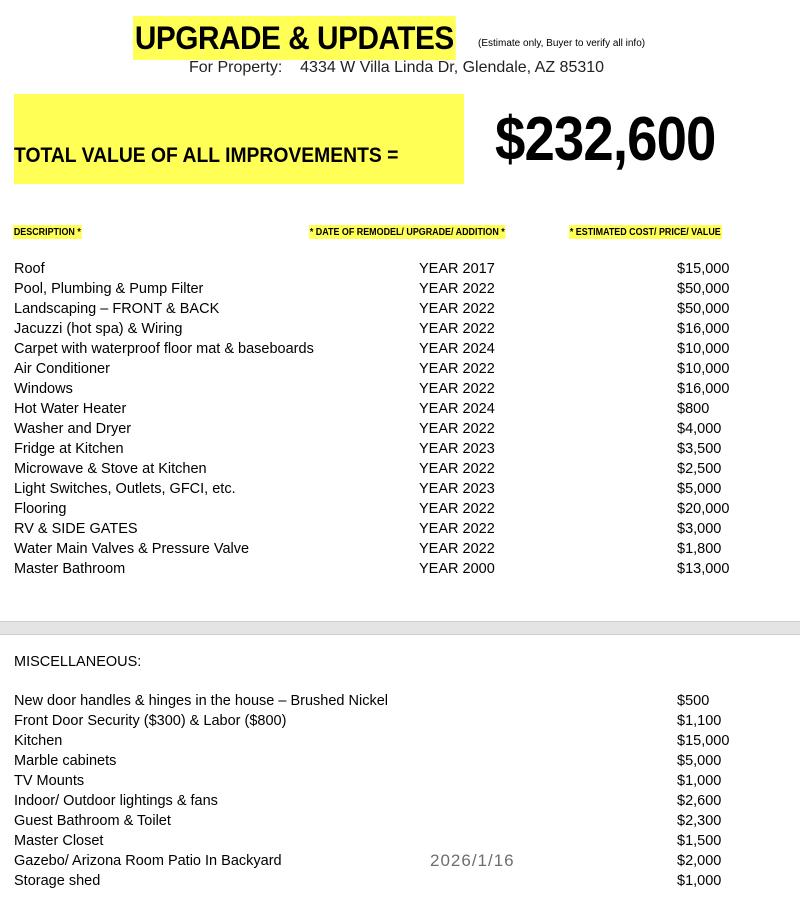  What do you see at coordinates (605, 139) in the screenshot?
I see `total-value: $232,600` at bounding box center [605, 139].